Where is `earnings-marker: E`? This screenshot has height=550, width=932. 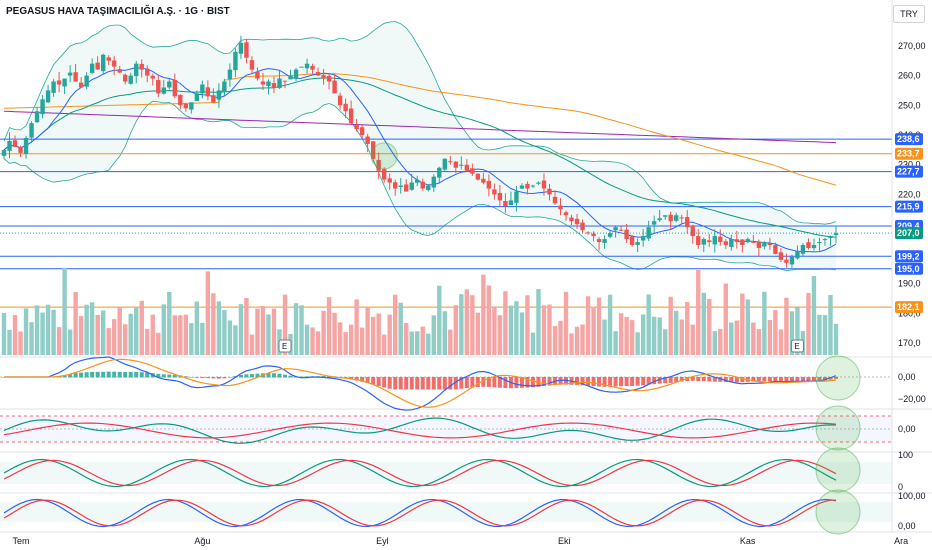
earnings-marker: E is located at coordinates (285, 346).